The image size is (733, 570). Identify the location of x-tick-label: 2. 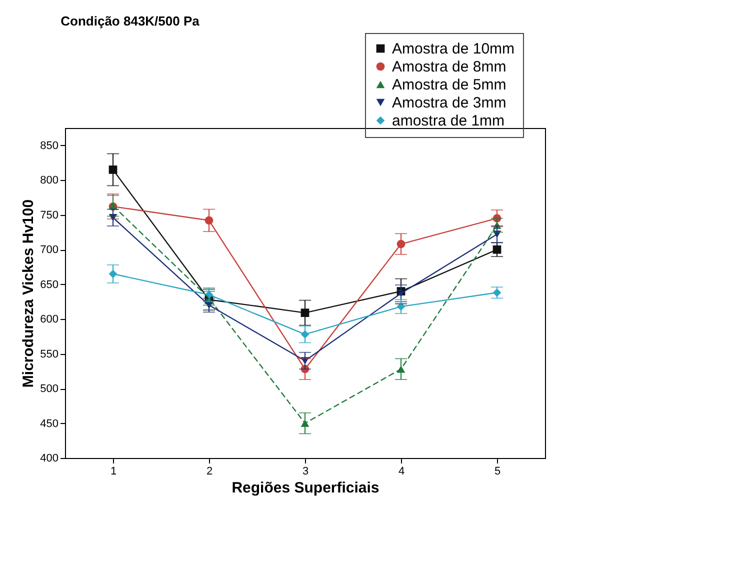
(209, 472).